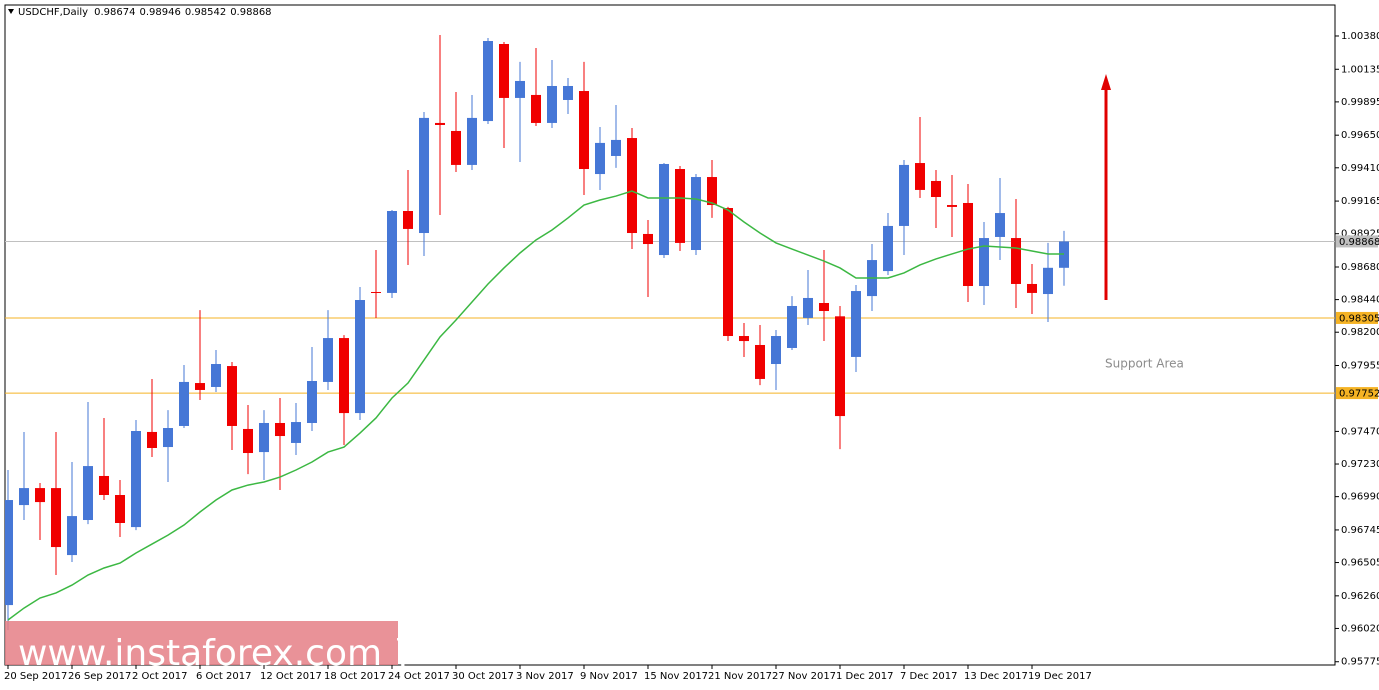 This screenshot has width=1379, height=690. Describe the element at coordinates (1359, 394) in the screenshot. I see `level-label: 0.97752` at that location.